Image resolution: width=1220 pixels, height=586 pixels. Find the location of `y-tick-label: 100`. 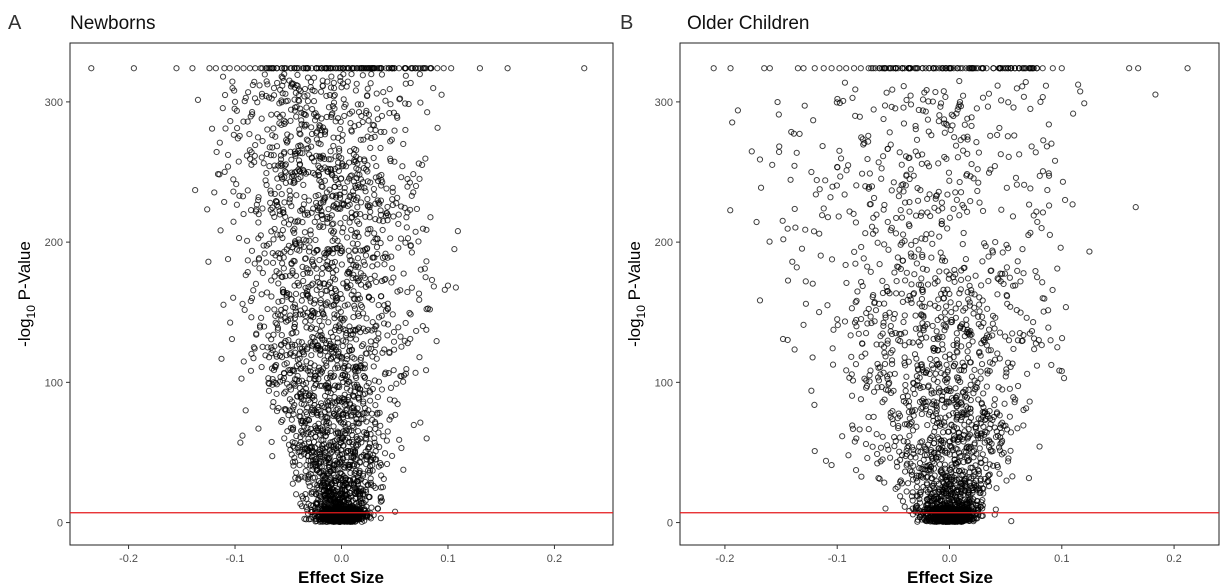

y-tick-label: 100 is located at coordinates (54, 383).